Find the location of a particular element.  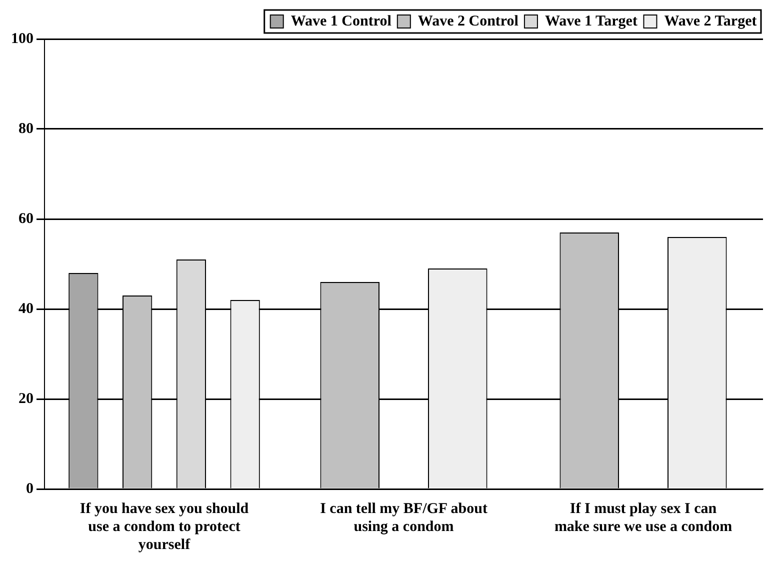

legend-label: Wave 2 Target is located at coordinates (710, 21).